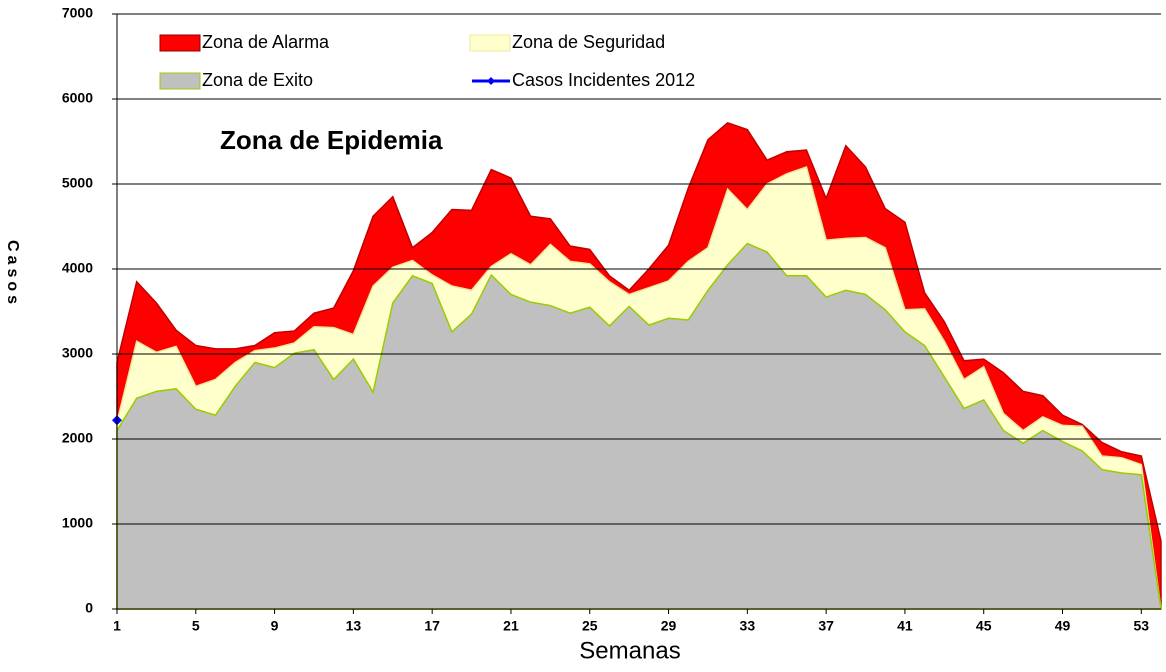  What do you see at coordinates (266, 42) in the screenshot?
I see `legend-label: Zona de Alarma` at bounding box center [266, 42].